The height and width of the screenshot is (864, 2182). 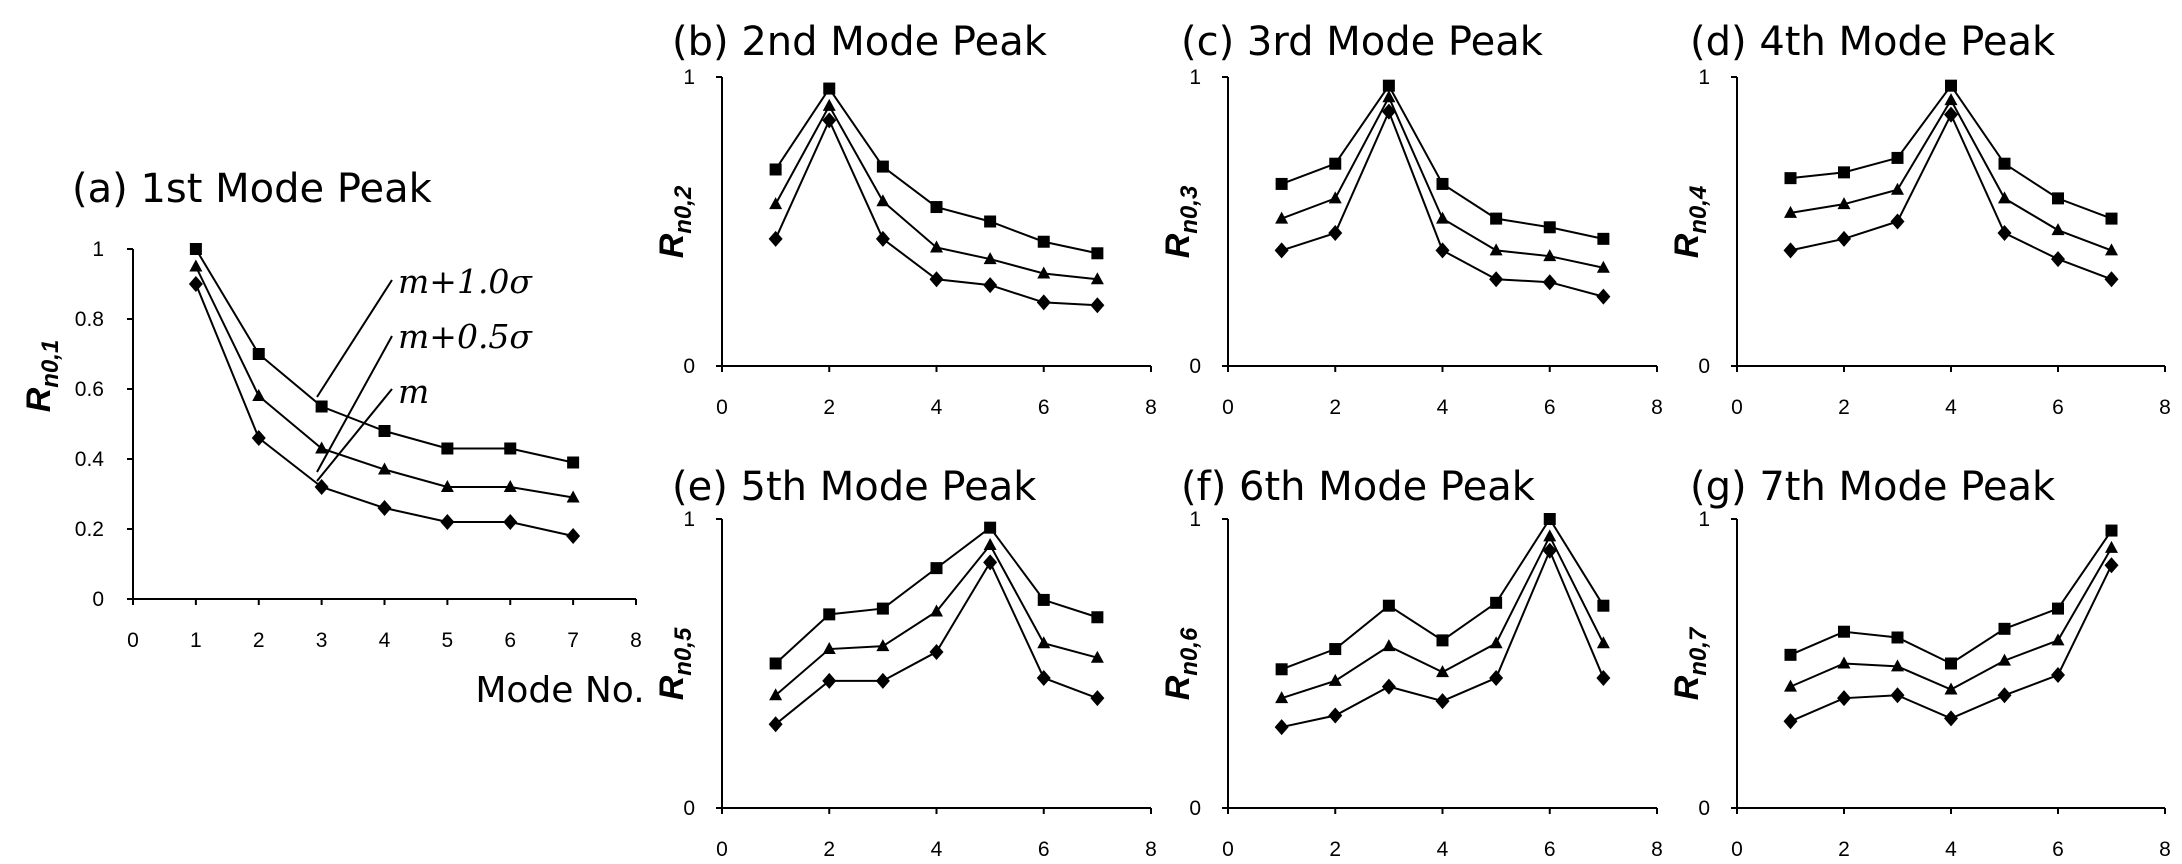 What do you see at coordinates (42, 376) in the screenshot?
I see `y-axis-label: Rn0,1` at bounding box center [42, 376].